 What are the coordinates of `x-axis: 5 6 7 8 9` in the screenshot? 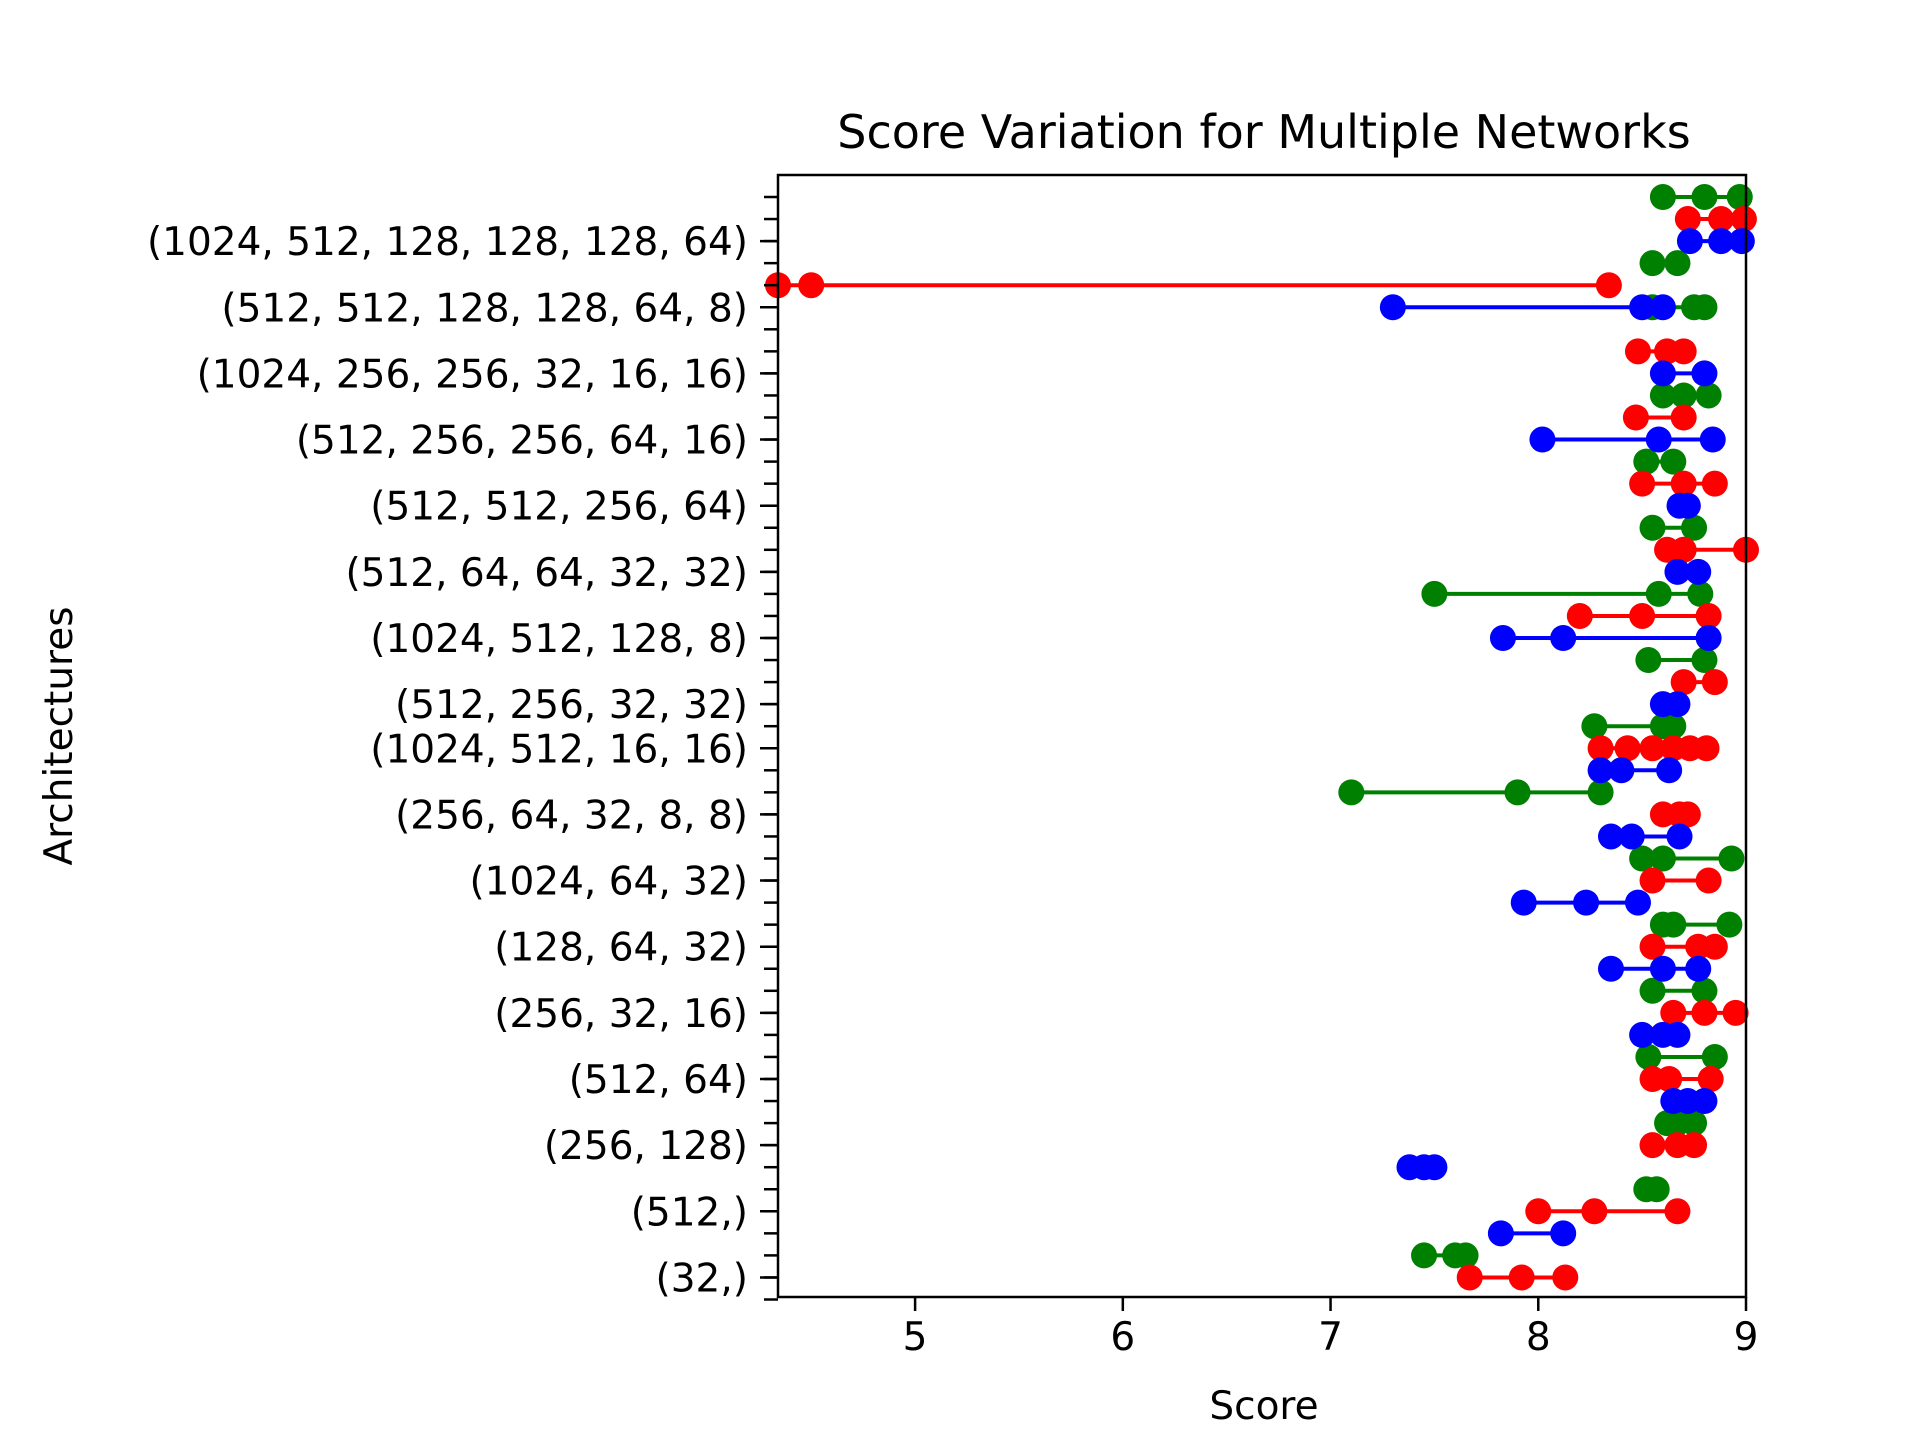 It's located at (1331, 1328).